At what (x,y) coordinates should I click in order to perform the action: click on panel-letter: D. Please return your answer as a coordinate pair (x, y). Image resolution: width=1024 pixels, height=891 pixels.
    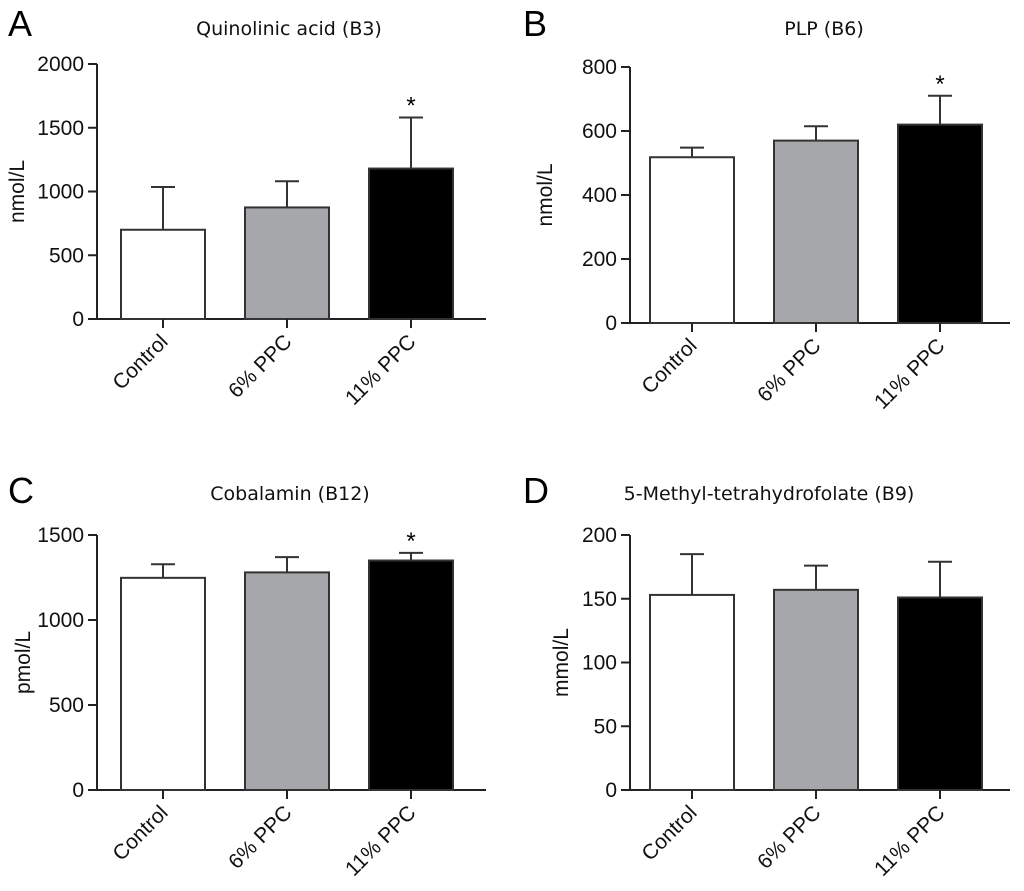
    Looking at the image, I should click on (536, 490).